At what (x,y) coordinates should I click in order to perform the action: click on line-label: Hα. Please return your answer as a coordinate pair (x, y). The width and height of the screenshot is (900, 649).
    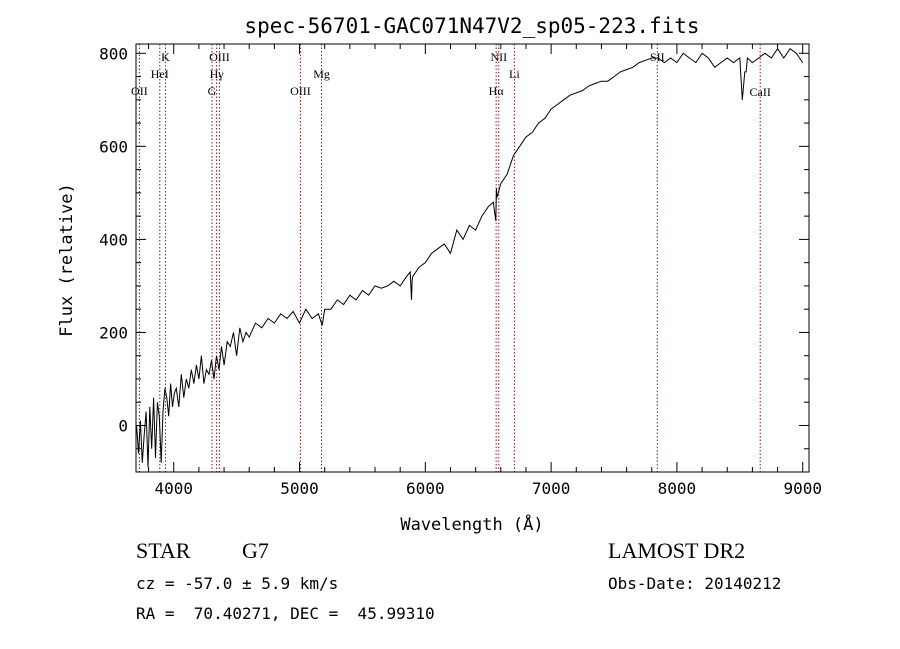
    Looking at the image, I should click on (497, 91).